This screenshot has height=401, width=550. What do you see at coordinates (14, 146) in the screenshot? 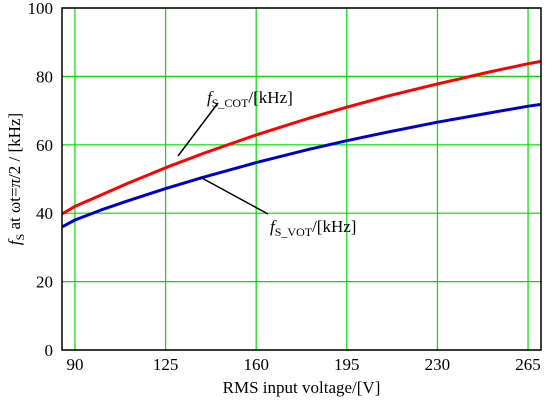
I see `y-axis-label-tail: /2 / [kHz]` at bounding box center [14, 146].